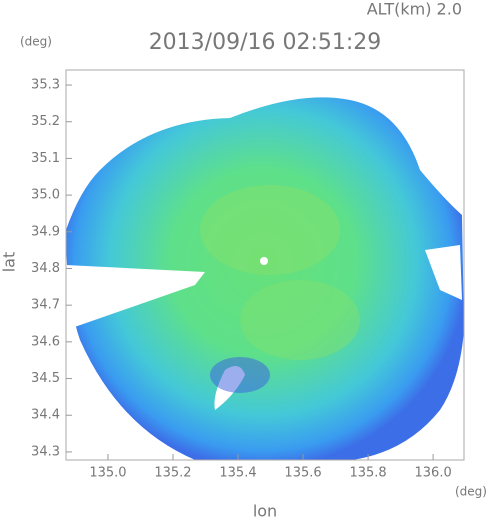  What do you see at coordinates (172, 473) in the screenshot?
I see `x-tick-label: 135.2` at bounding box center [172, 473].